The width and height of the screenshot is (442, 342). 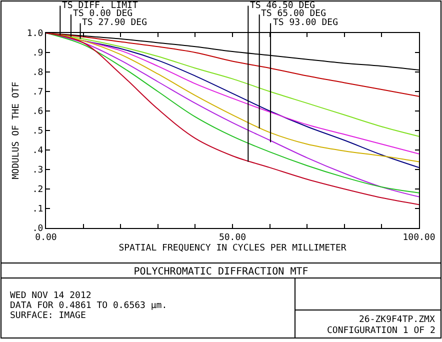 What do you see at coordinates (38, 171) in the screenshot?
I see `y-tick-label: .3` at bounding box center [38, 171].